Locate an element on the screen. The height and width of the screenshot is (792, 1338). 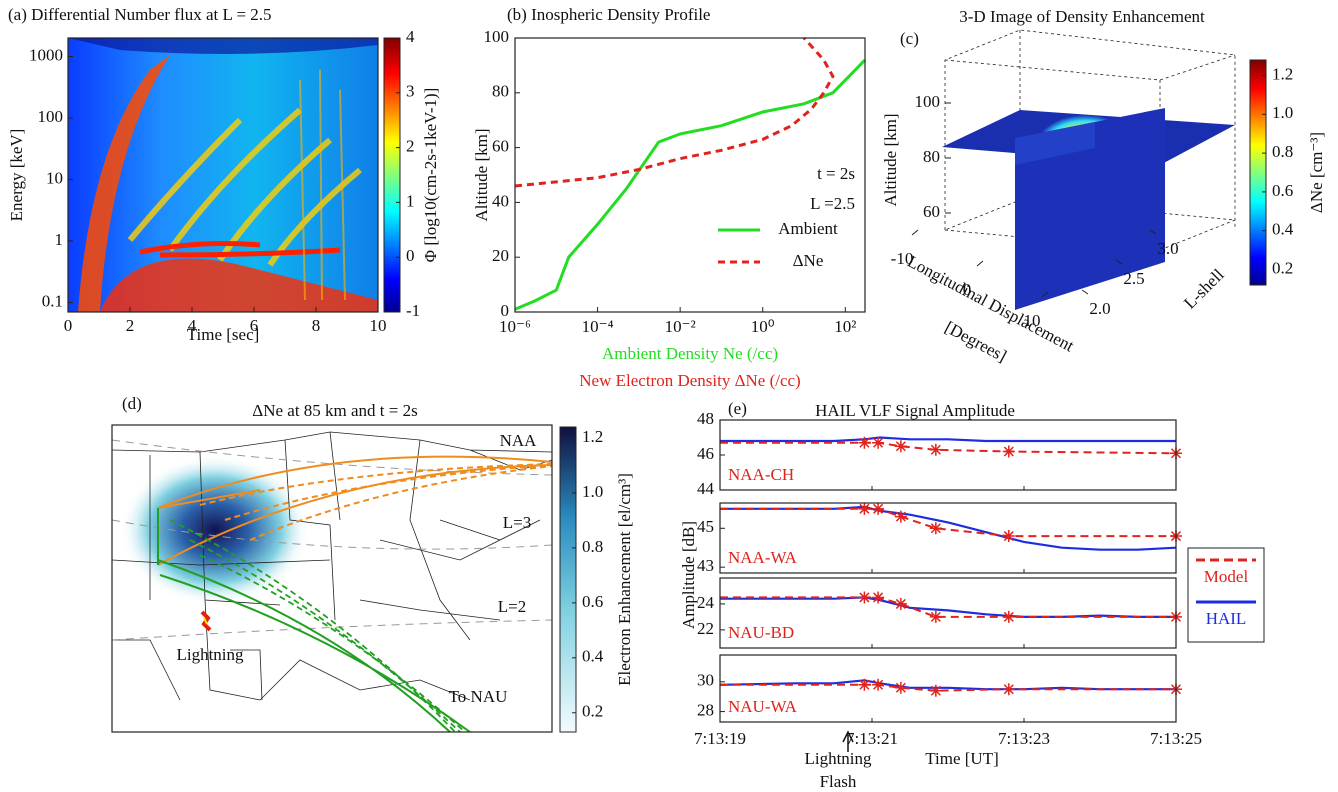
x-axis-label: Time [sec] is located at coordinates (223, 334).